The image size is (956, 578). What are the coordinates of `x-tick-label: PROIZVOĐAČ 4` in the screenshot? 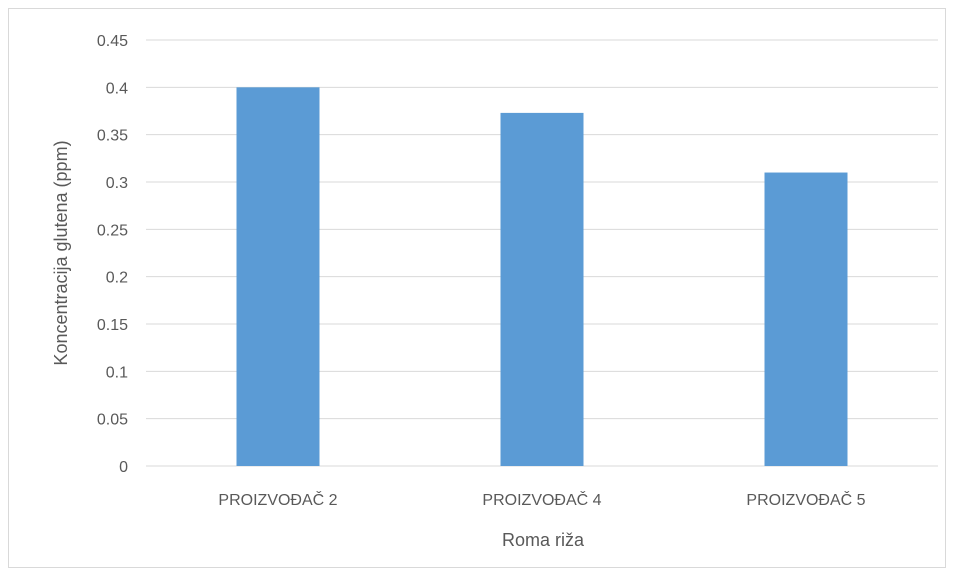 It's located at (541, 499).